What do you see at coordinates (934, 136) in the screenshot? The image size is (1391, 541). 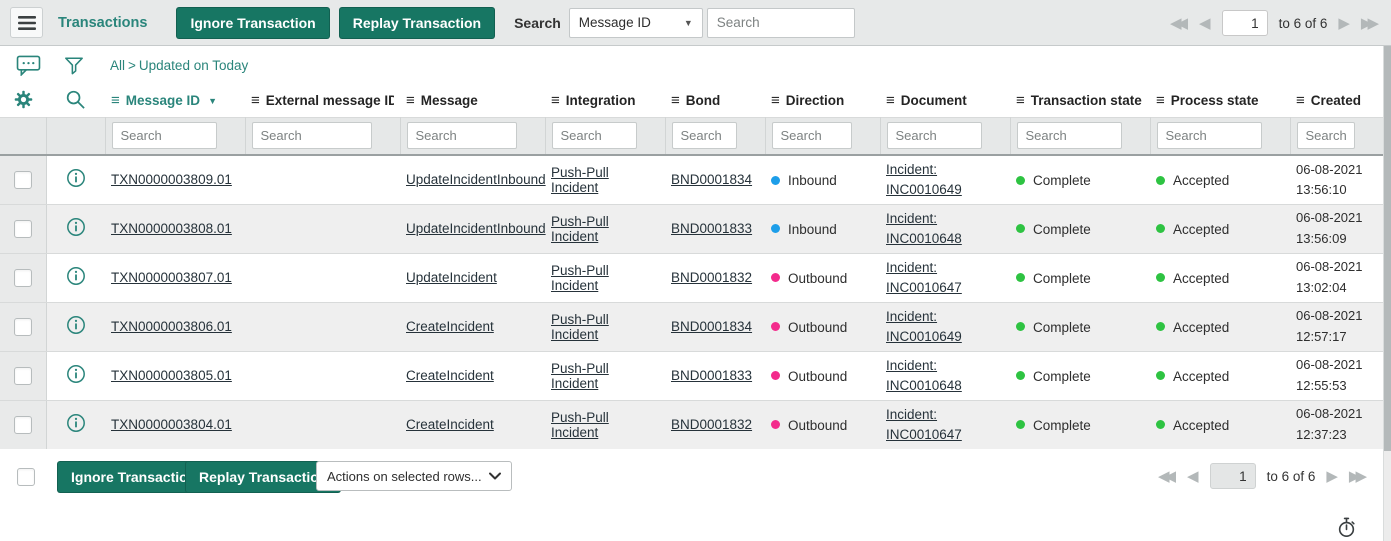 I see `filter-input-document` at bounding box center [934, 136].